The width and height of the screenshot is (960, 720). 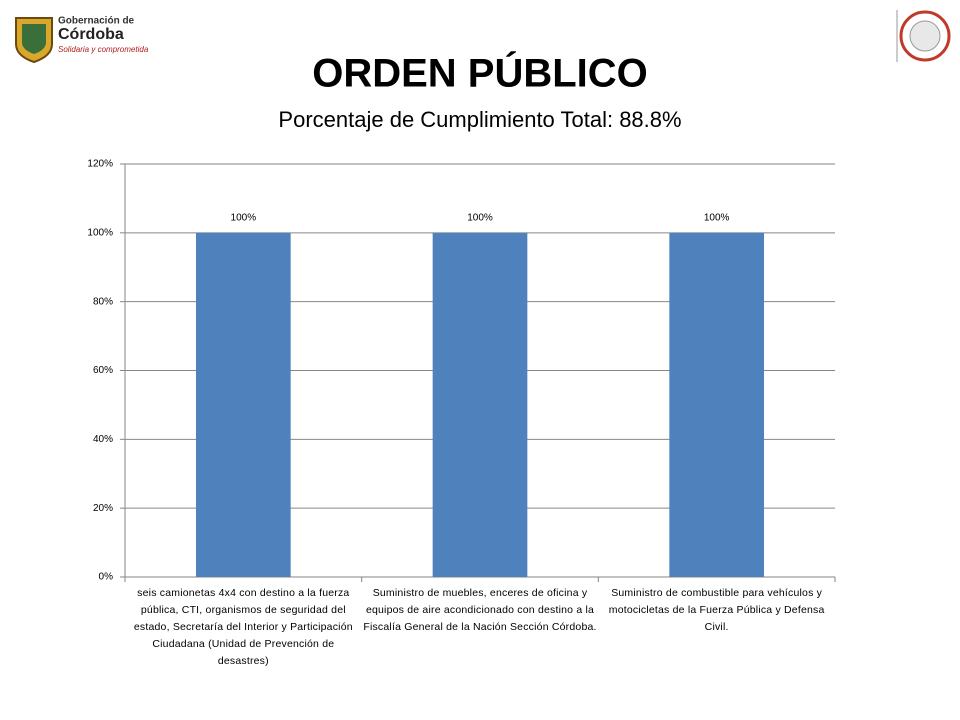 I want to click on y-tick-label: 80%, so click(x=103, y=301).